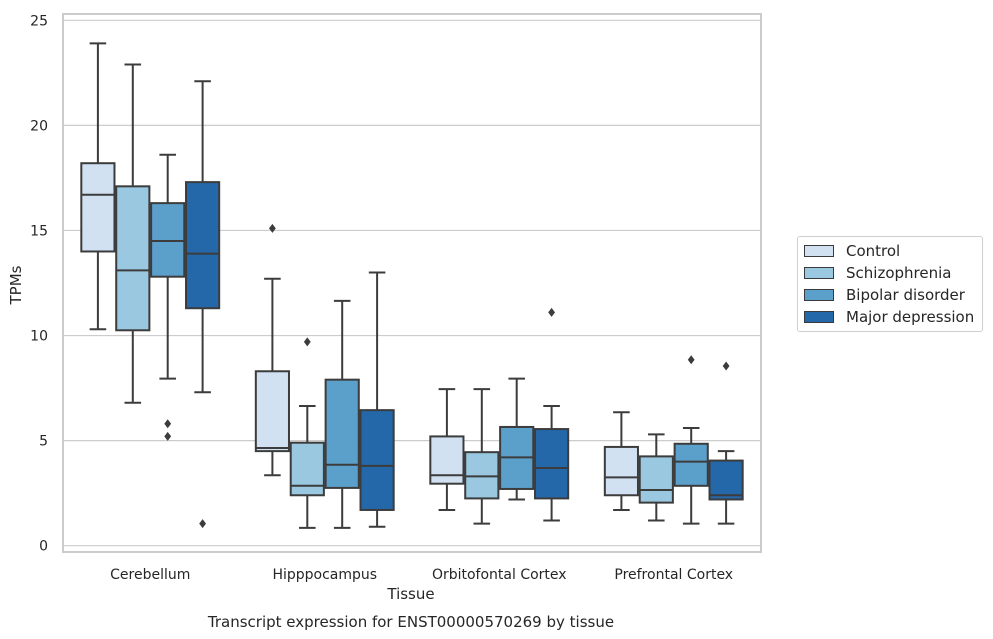 Image resolution: width=993 pixels, height=639 pixels. Describe the element at coordinates (324, 575) in the screenshot. I see `x-tick-label: Hipppocampus` at that location.